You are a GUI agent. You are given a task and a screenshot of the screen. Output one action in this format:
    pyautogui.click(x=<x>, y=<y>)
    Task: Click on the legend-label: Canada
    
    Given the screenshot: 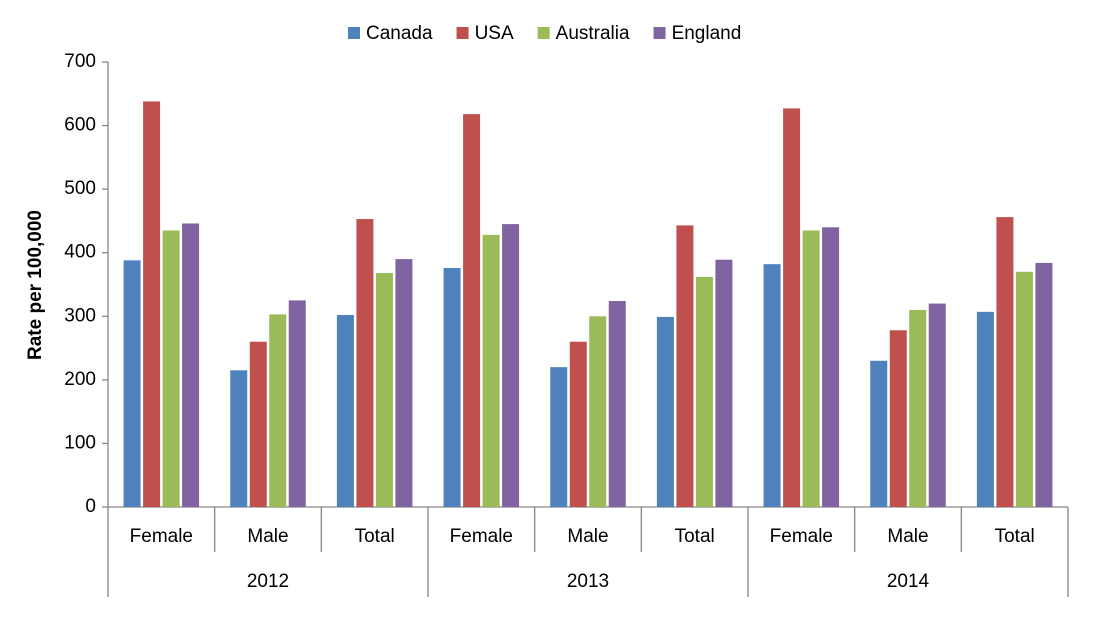 What is the action you would take?
    pyautogui.click(x=399, y=33)
    